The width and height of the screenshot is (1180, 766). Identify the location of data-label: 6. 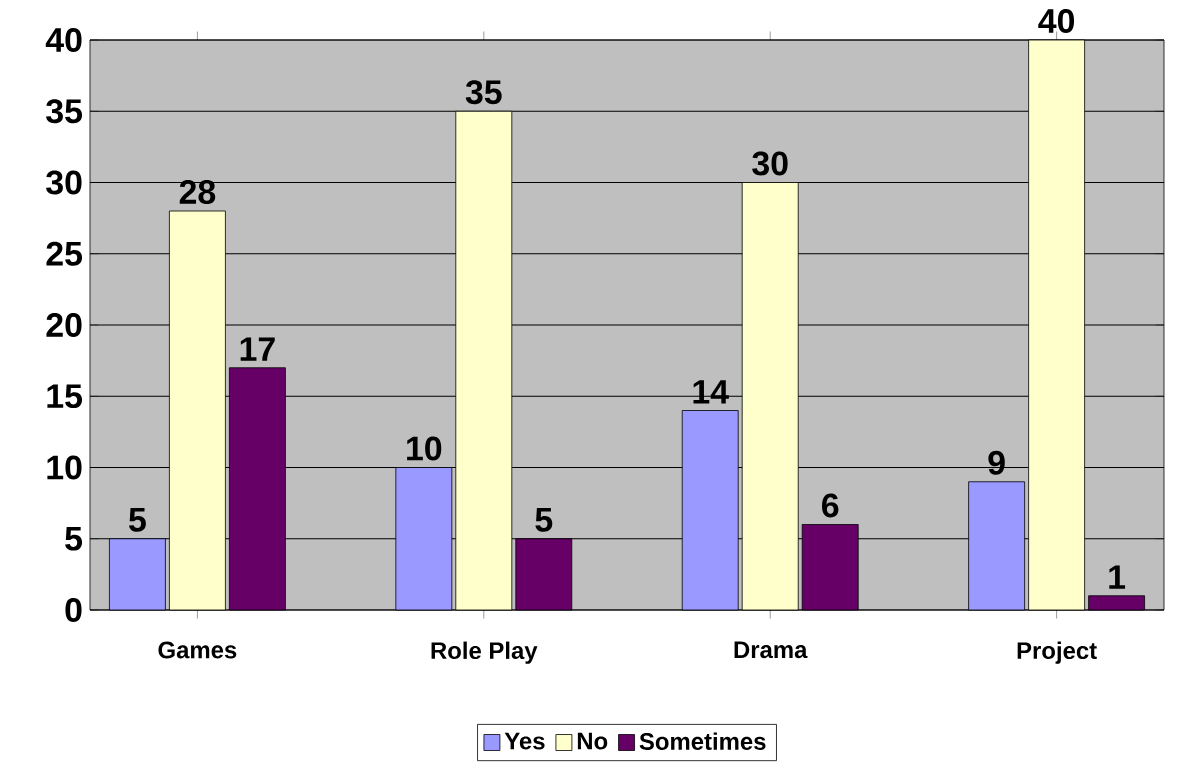
(830, 505).